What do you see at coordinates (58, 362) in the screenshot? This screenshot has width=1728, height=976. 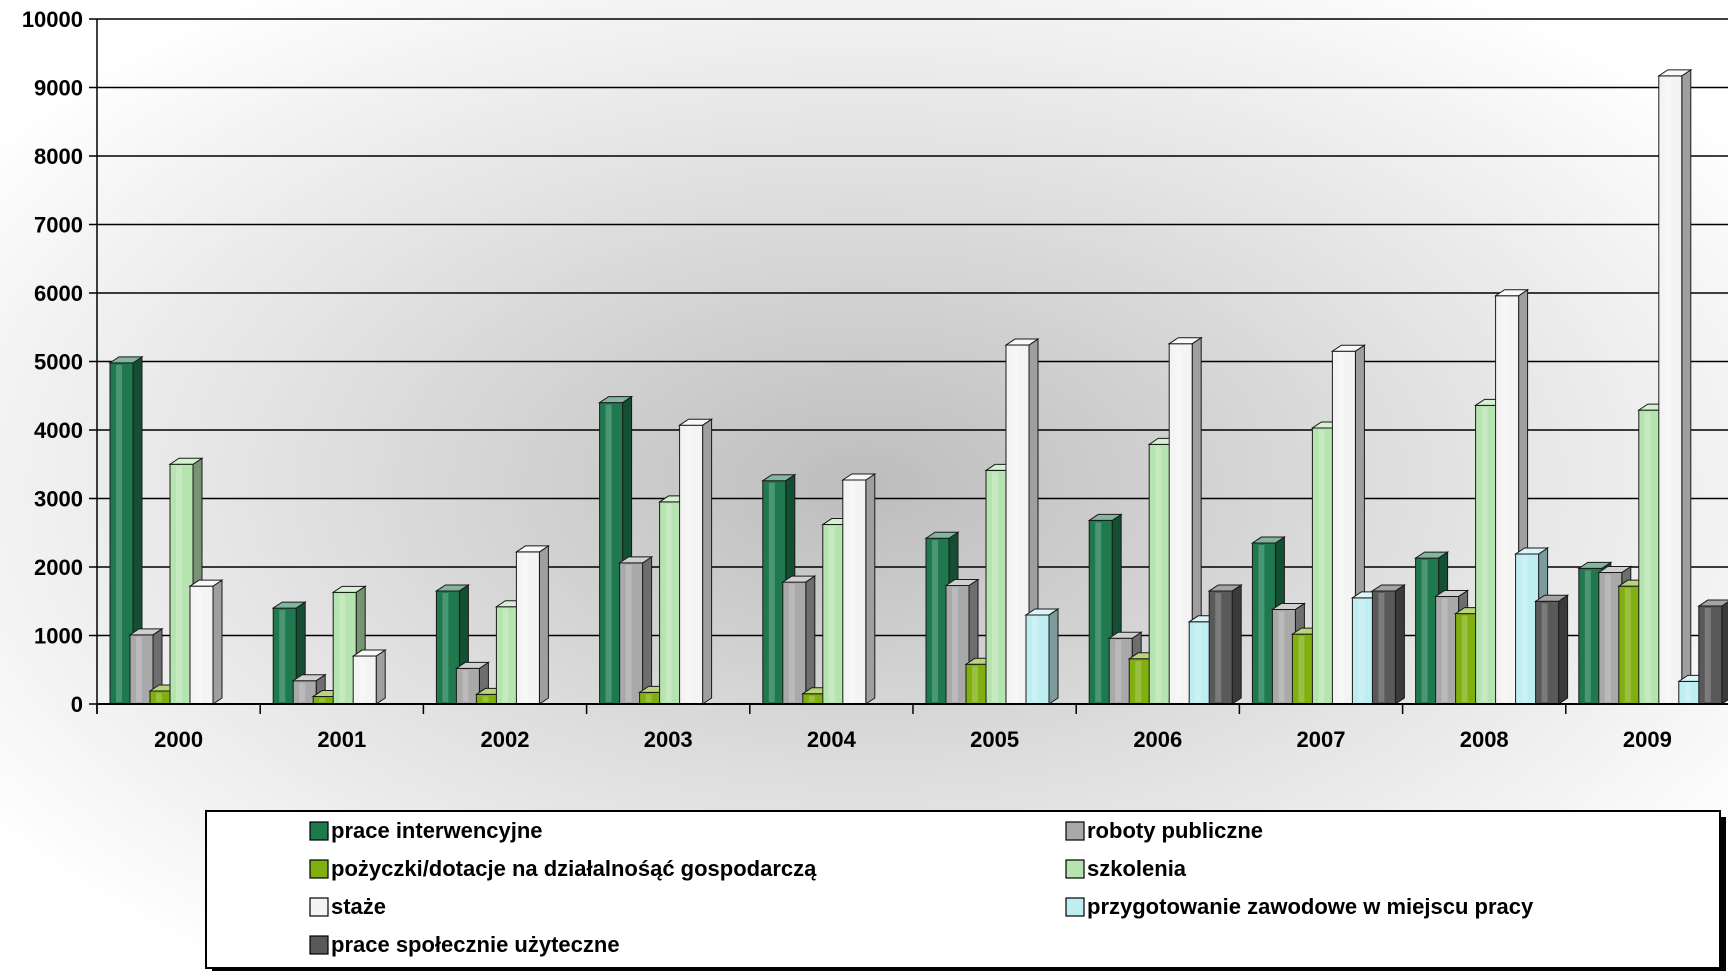 I see `y-tick-label: 5000` at bounding box center [58, 362].